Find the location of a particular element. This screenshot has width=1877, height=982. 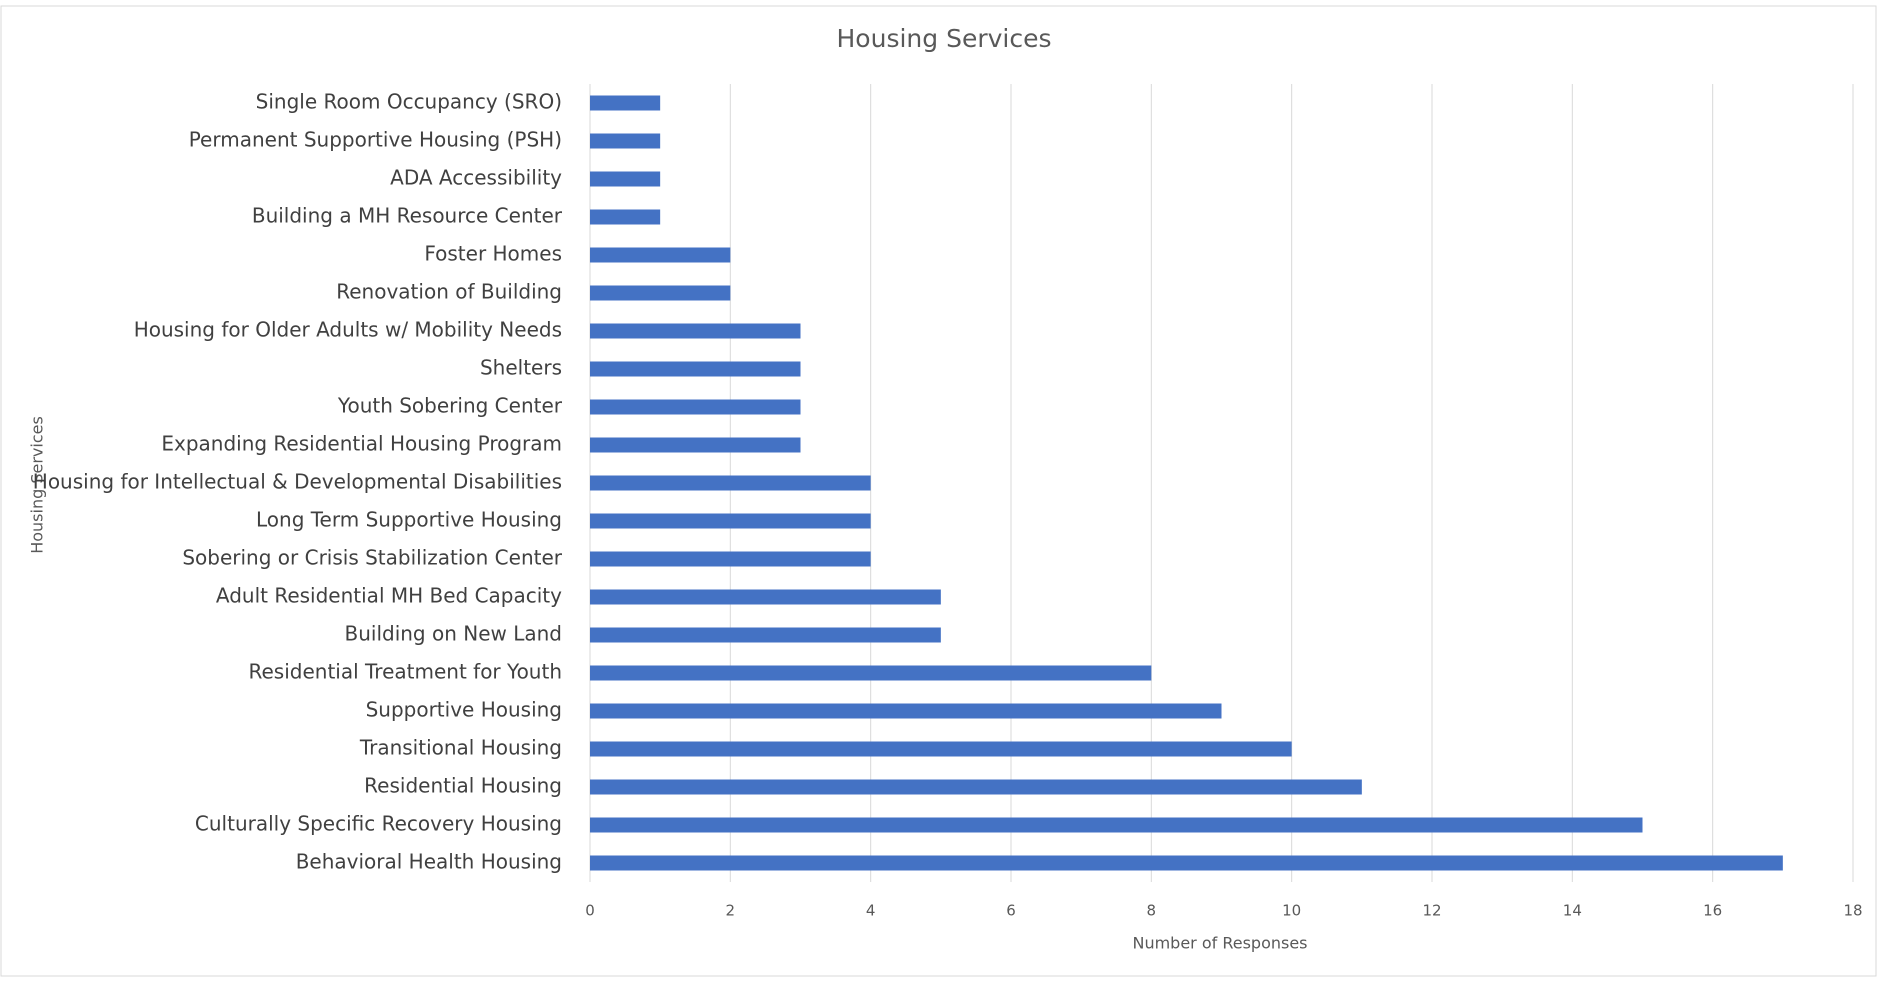

x-tick-label: 8 is located at coordinates (1152, 911).